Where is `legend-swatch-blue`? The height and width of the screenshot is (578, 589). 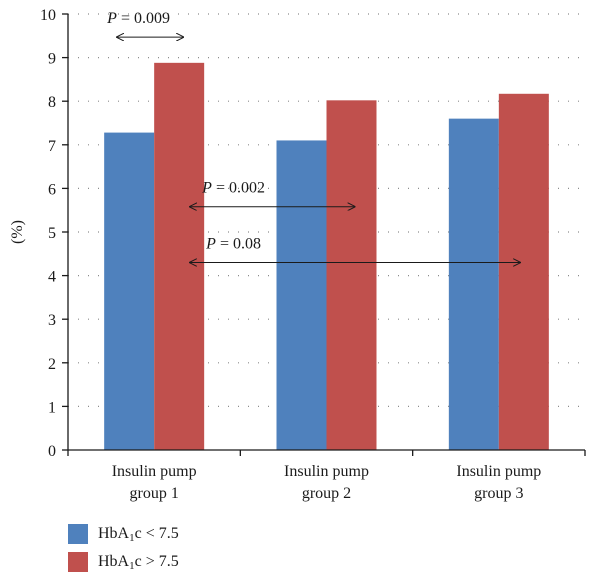
legend-swatch-blue is located at coordinates (78, 534).